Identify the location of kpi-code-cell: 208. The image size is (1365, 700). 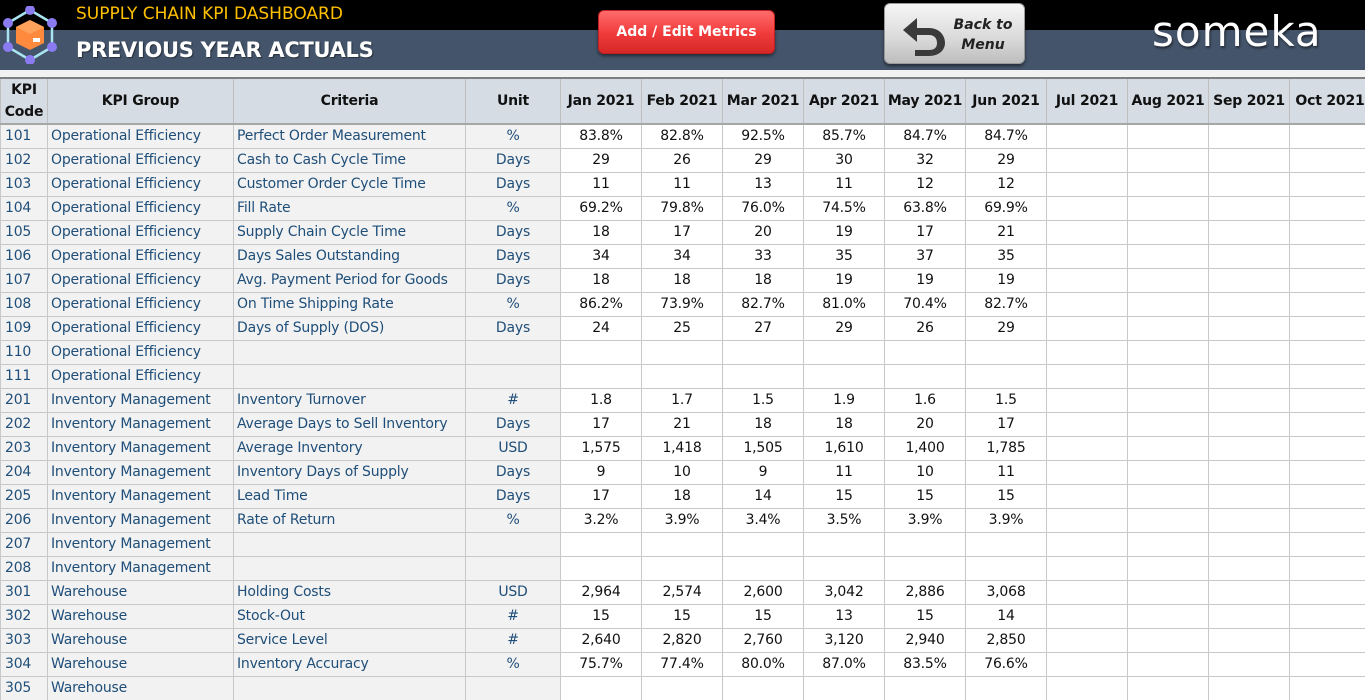
(24, 568).